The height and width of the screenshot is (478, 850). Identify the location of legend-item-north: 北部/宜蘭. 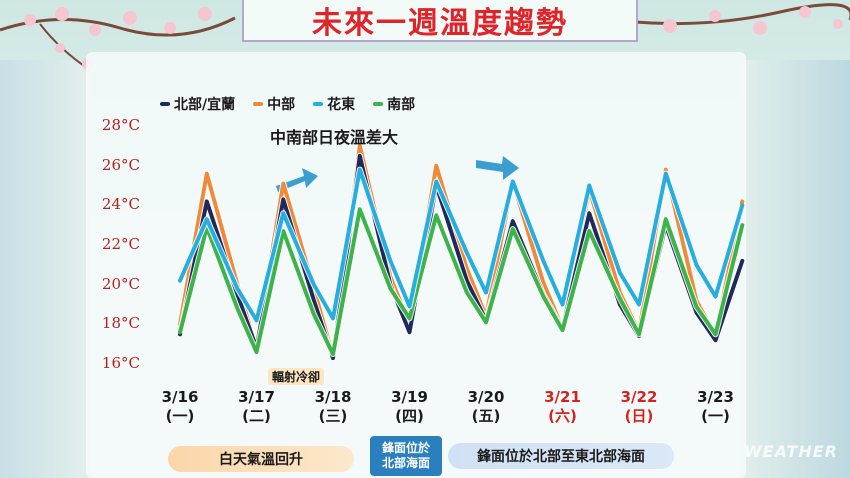
(197, 104).